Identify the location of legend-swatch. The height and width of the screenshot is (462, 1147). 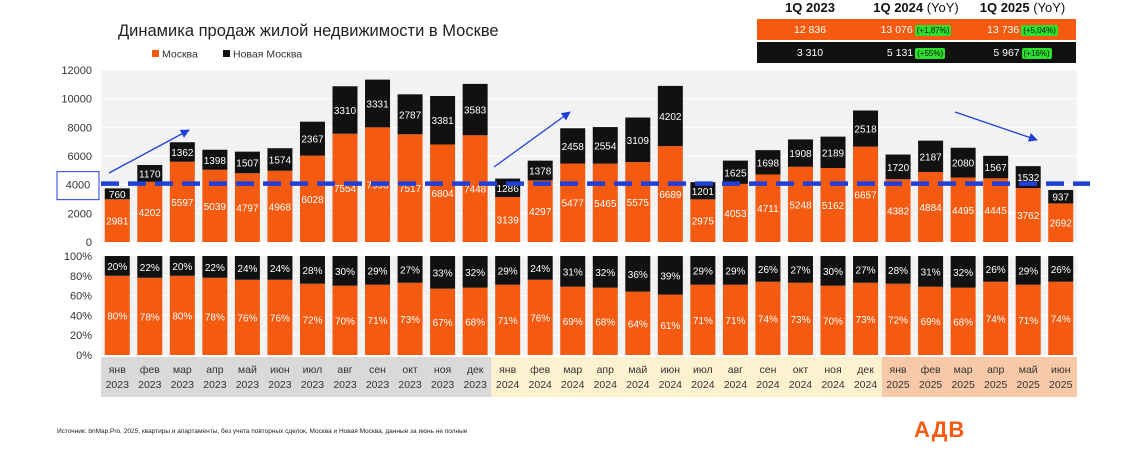
(155, 53).